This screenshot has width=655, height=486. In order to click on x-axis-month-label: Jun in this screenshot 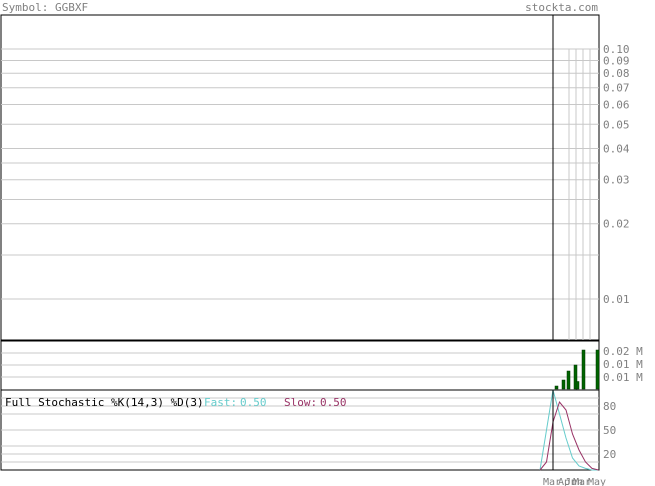, I will do `click(574, 481)`.